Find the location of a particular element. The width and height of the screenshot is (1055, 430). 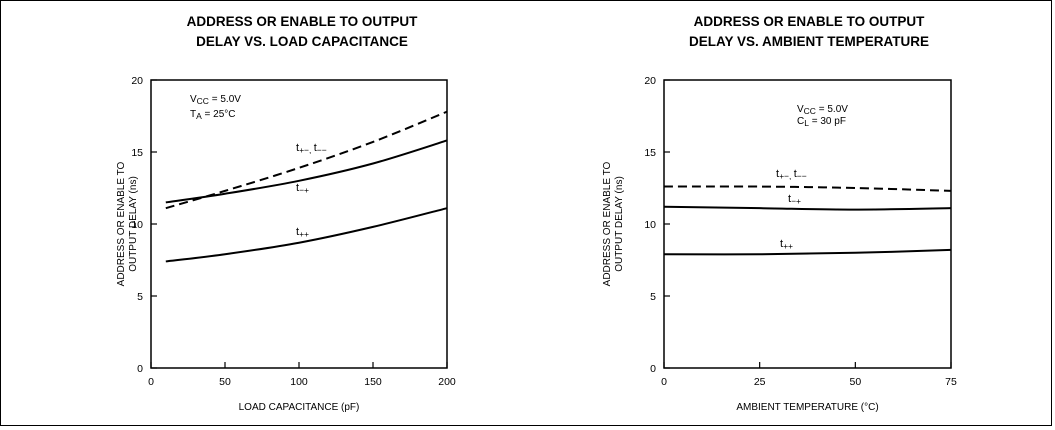

chart-title-line: DELAY VS. AMBIENT TEMPERATURE is located at coordinates (809, 41).